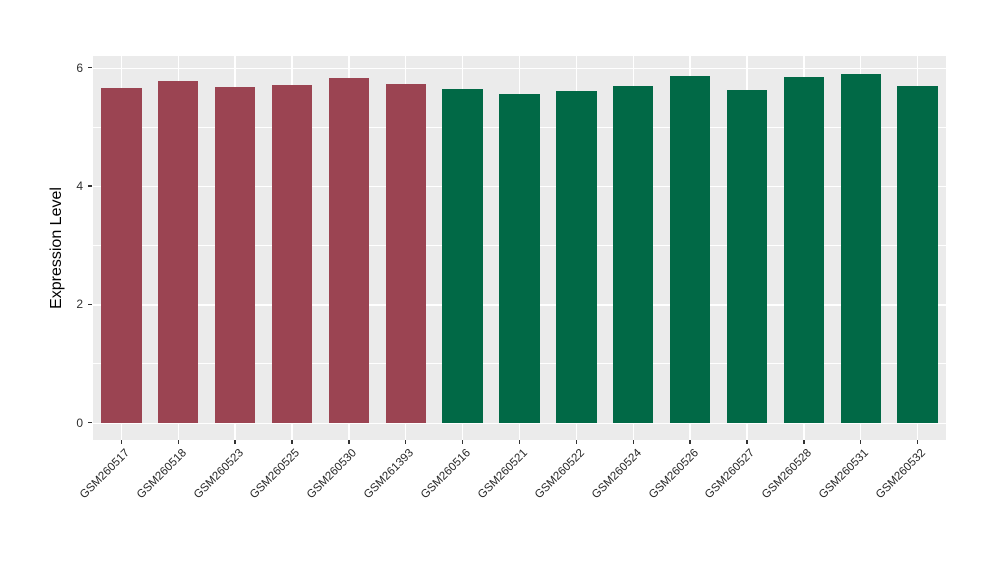 This screenshot has width=1000, height=580. What do you see at coordinates (405, 253) in the screenshot?
I see `bar-GSM261393` at bounding box center [405, 253].